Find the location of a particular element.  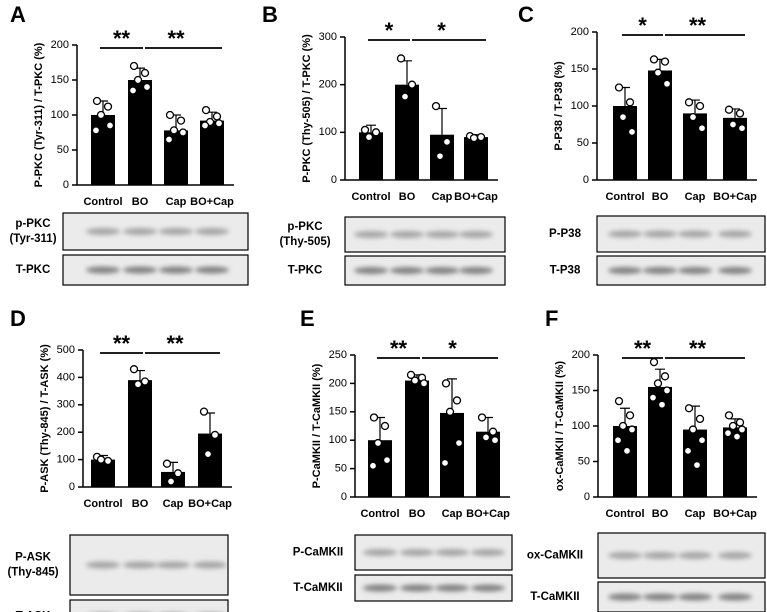

panel-letter: D is located at coordinates (18, 318).